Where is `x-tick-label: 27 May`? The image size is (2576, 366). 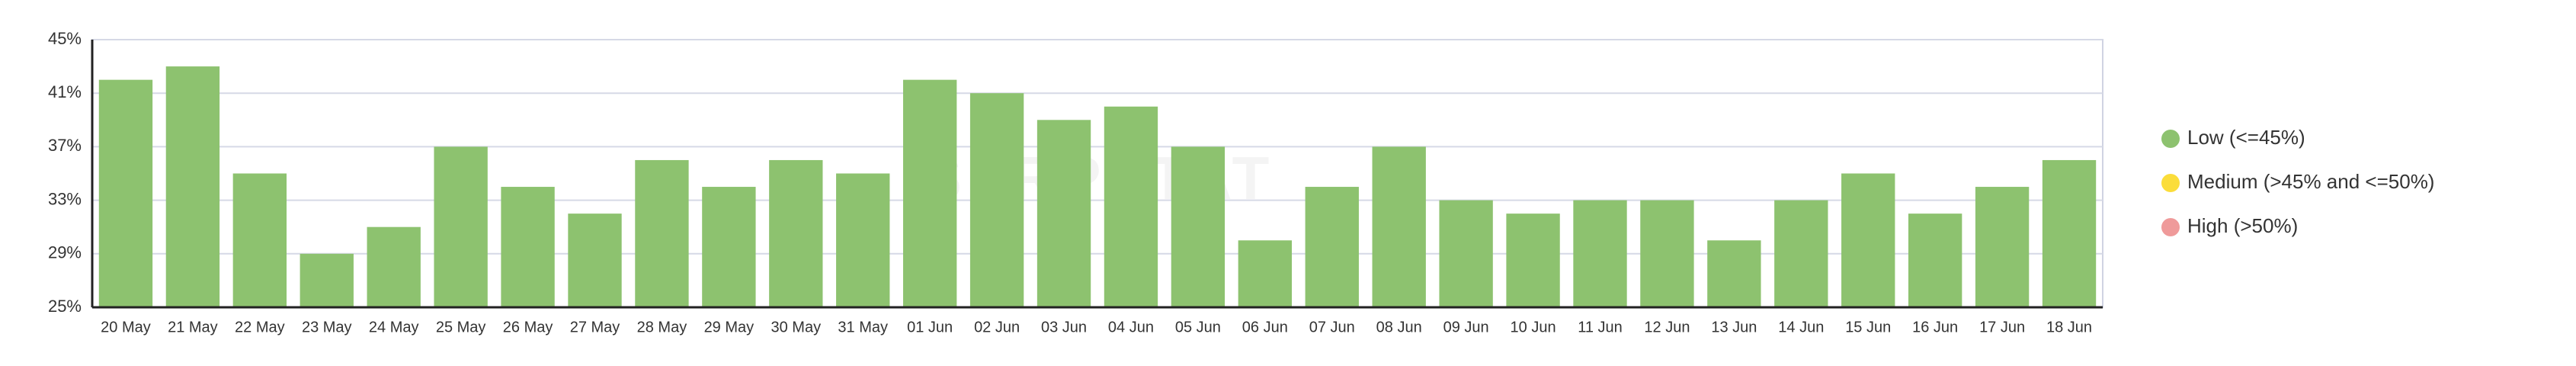 x-tick-label: 27 May is located at coordinates (595, 327).